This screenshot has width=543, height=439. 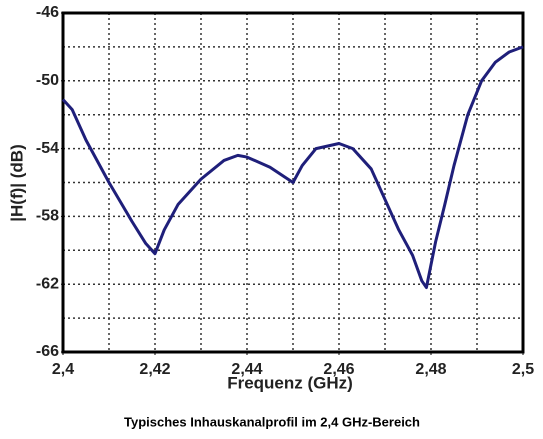 What do you see at coordinates (154, 369) in the screenshot?
I see `x-tick-label: 2,42` at bounding box center [154, 369].